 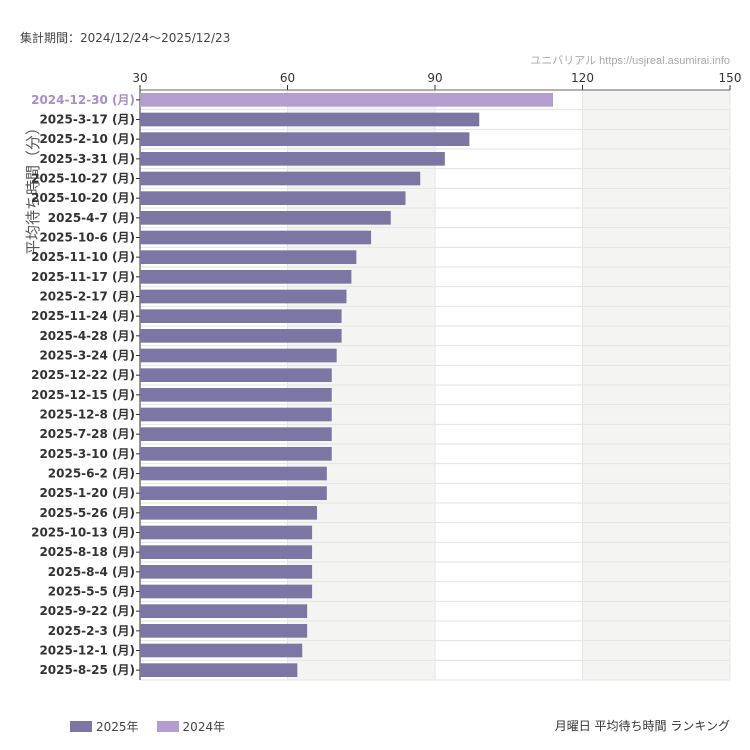 What do you see at coordinates (204, 727) in the screenshot?
I see `legend-label: 2024年` at bounding box center [204, 727].